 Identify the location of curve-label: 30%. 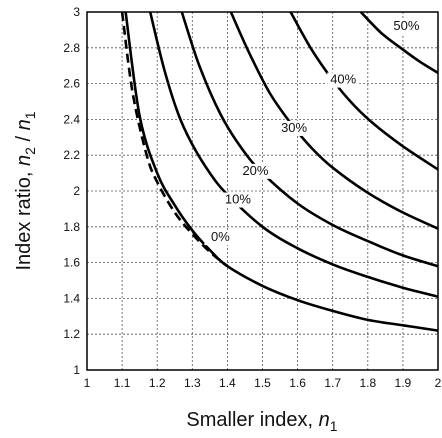
(294, 127).